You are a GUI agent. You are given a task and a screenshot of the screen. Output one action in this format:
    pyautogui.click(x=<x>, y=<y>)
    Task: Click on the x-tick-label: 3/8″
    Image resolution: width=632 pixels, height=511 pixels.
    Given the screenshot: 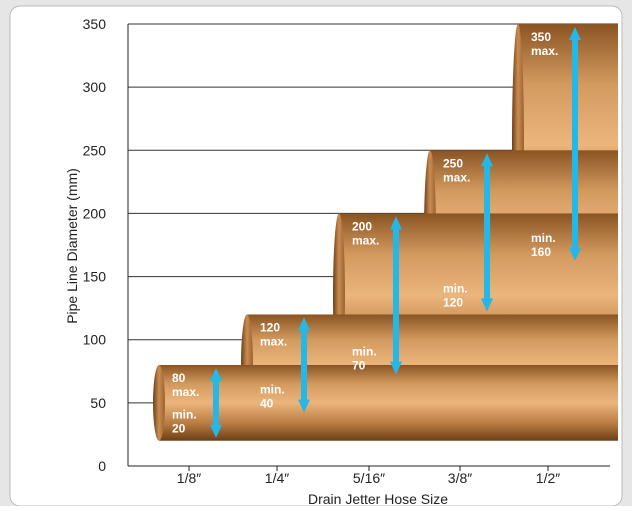 What is the action you would take?
    pyautogui.click(x=460, y=478)
    